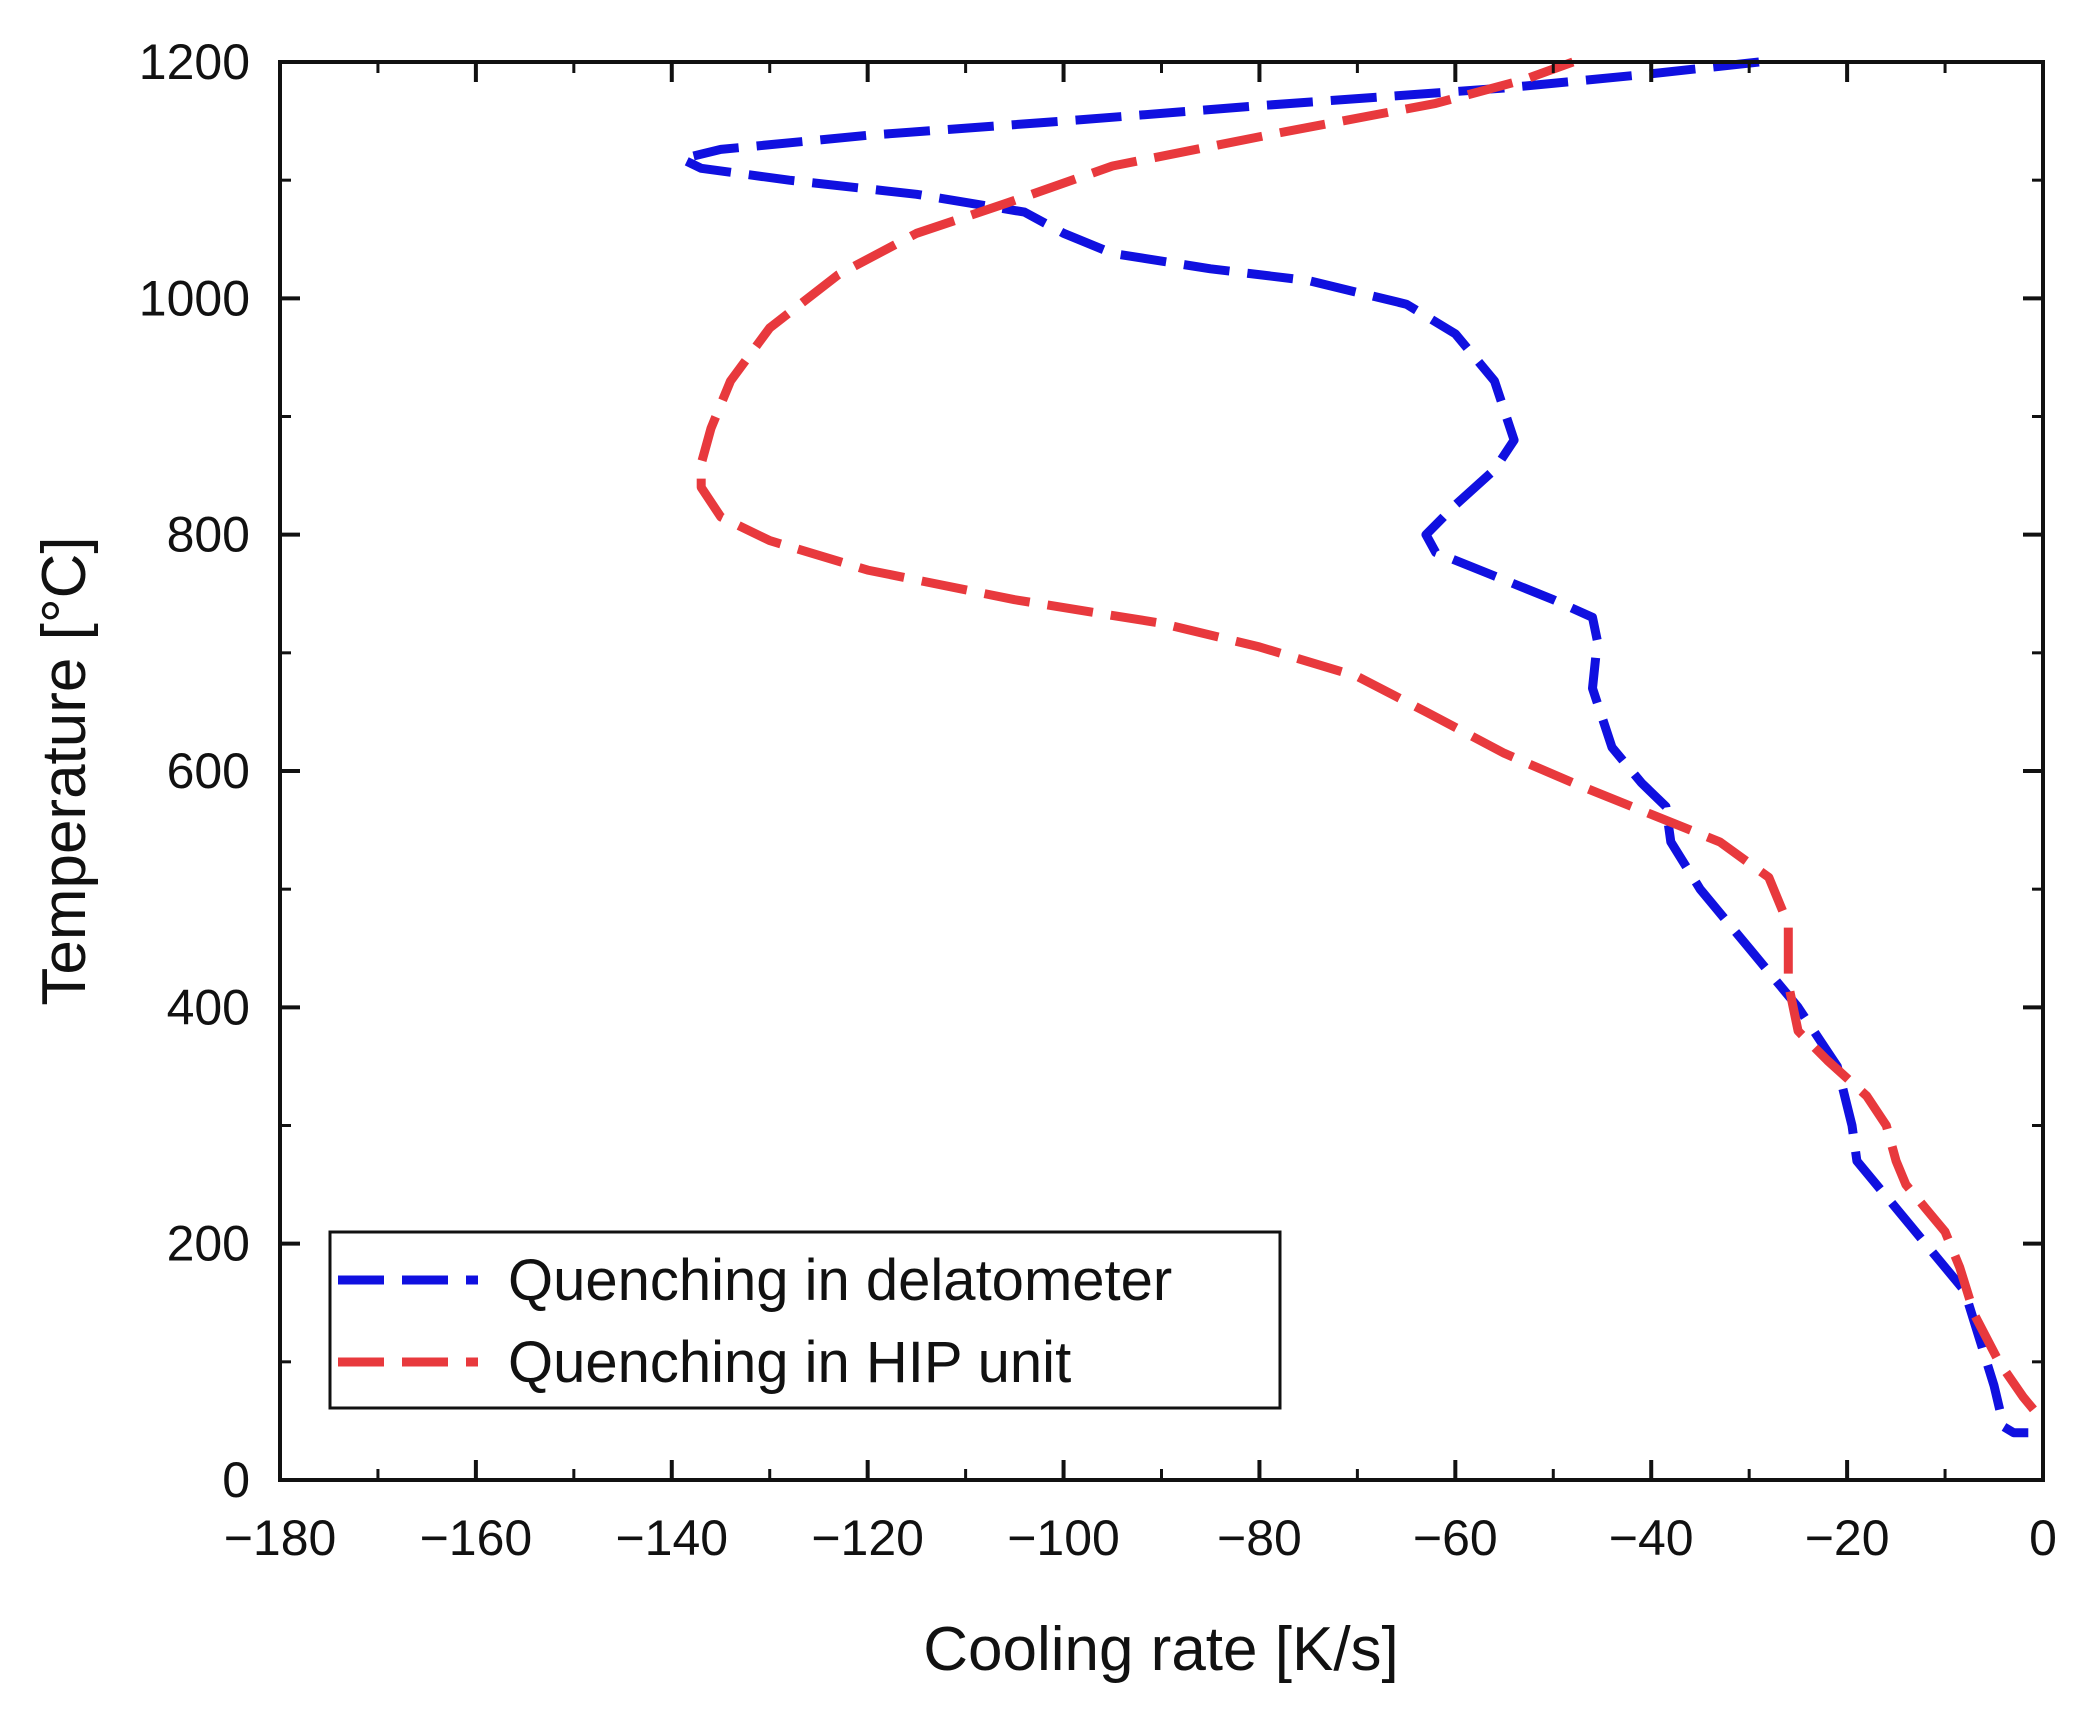 The width and height of the screenshot is (2086, 1715). What do you see at coordinates (194, 298) in the screenshot?
I see `y-tick-label: 1000` at bounding box center [194, 298].